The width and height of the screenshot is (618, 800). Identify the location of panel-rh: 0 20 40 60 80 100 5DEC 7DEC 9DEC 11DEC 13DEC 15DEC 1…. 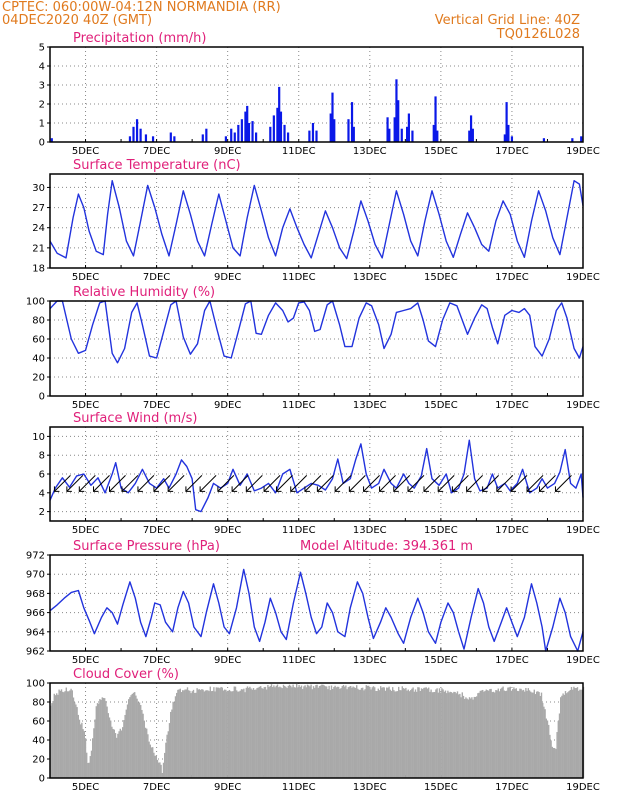
(313, 348).